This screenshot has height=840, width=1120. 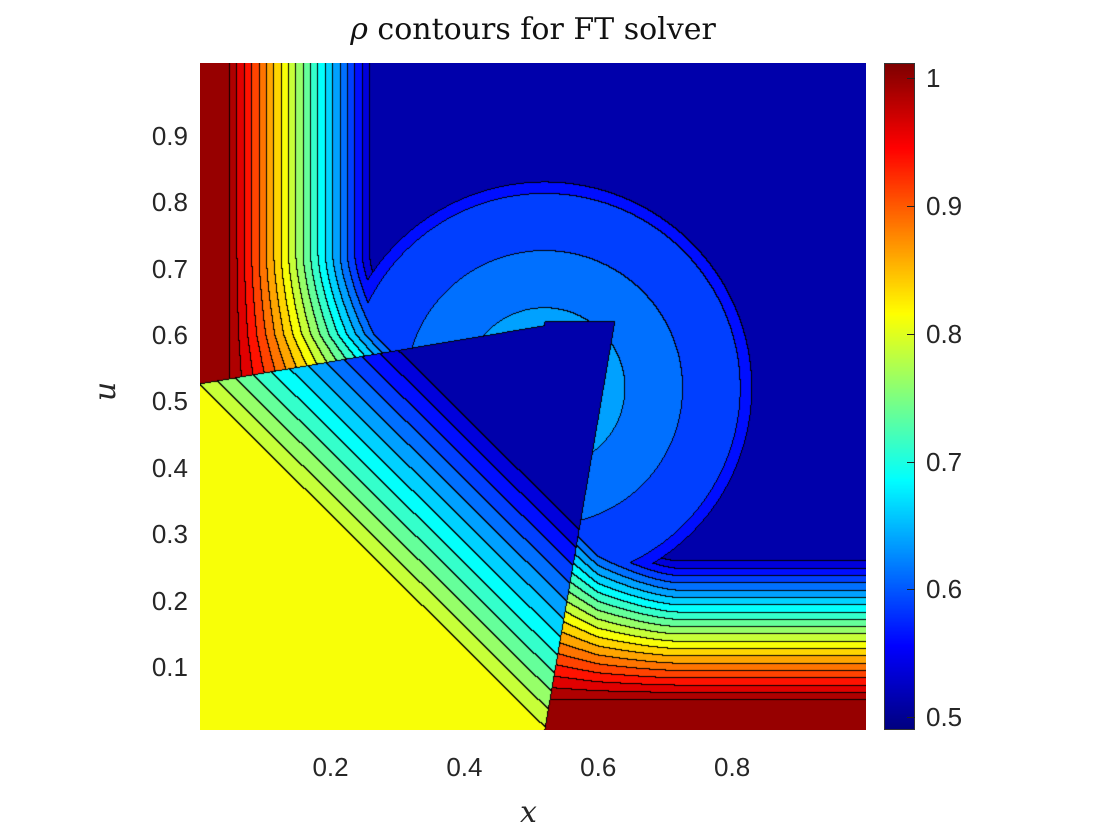 What do you see at coordinates (169, 467) in the screenshot?
I see `y-tick-label: 0.4` at bounding box center [169, 467].